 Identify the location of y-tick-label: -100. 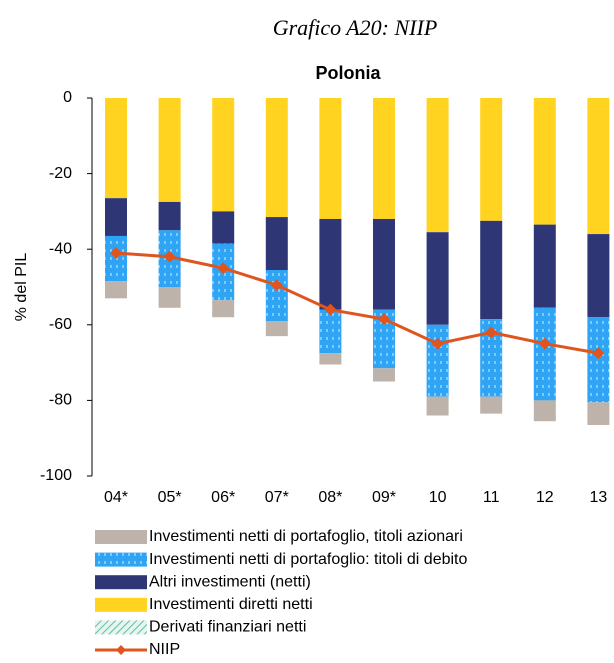
(56, 475).